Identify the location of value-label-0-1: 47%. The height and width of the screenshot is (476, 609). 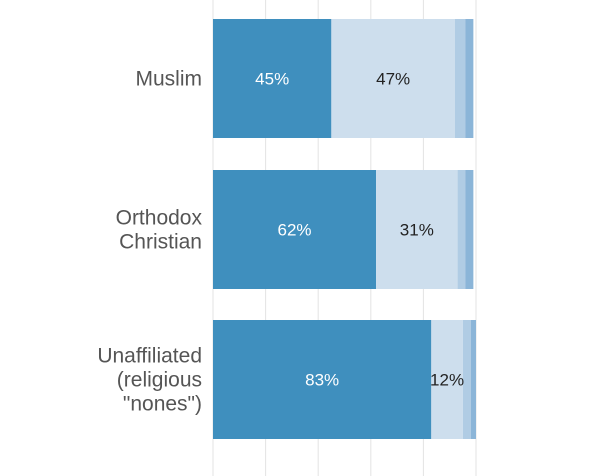
(393, 79).